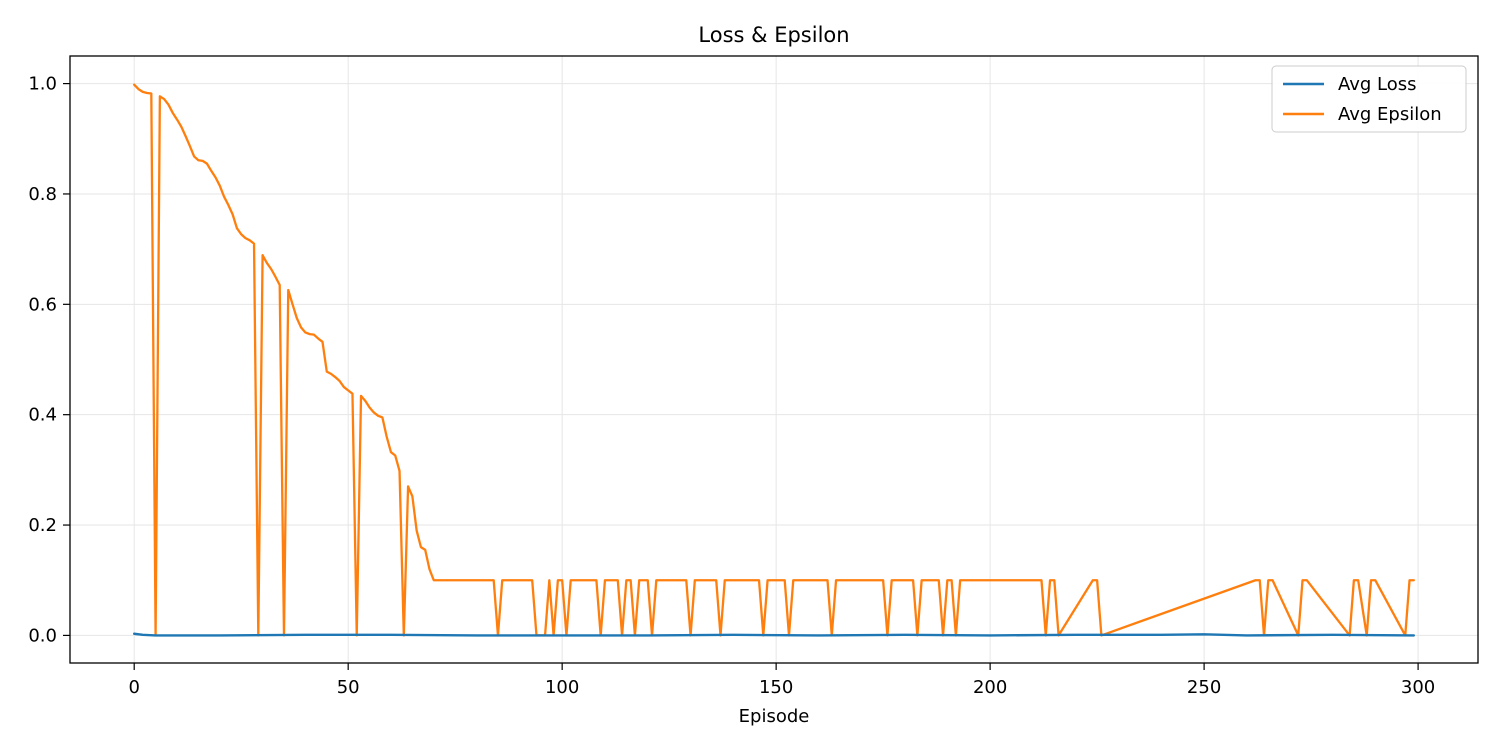 The image size is (1500, 754). I want to click on x-axis-label: Episode, so click(774, 716).